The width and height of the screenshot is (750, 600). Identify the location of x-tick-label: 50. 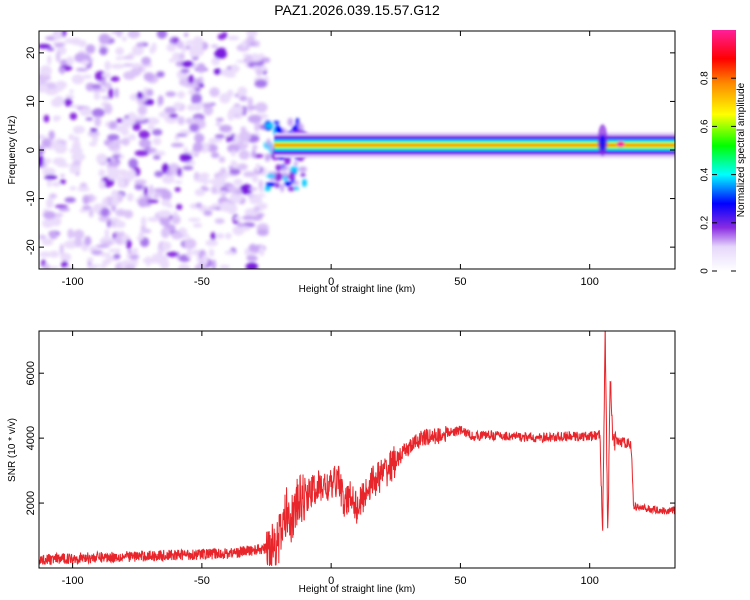
(460, 282).